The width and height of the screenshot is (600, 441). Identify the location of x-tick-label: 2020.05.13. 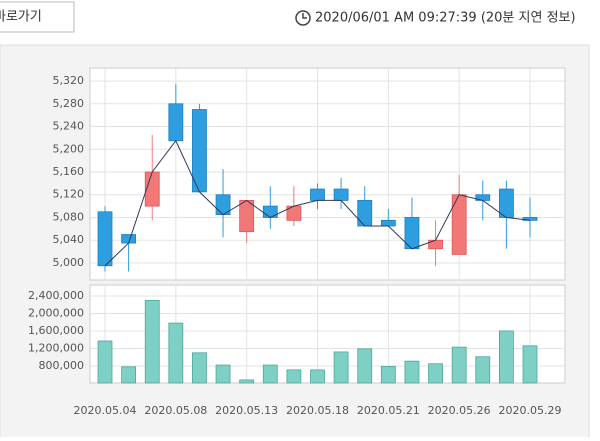
(246, 410).